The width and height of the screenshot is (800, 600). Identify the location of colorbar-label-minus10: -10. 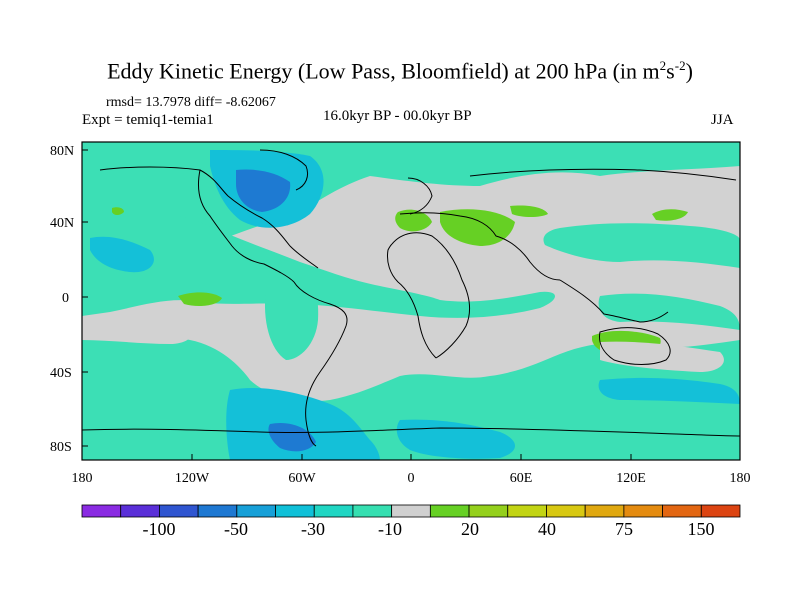
(390, 529).